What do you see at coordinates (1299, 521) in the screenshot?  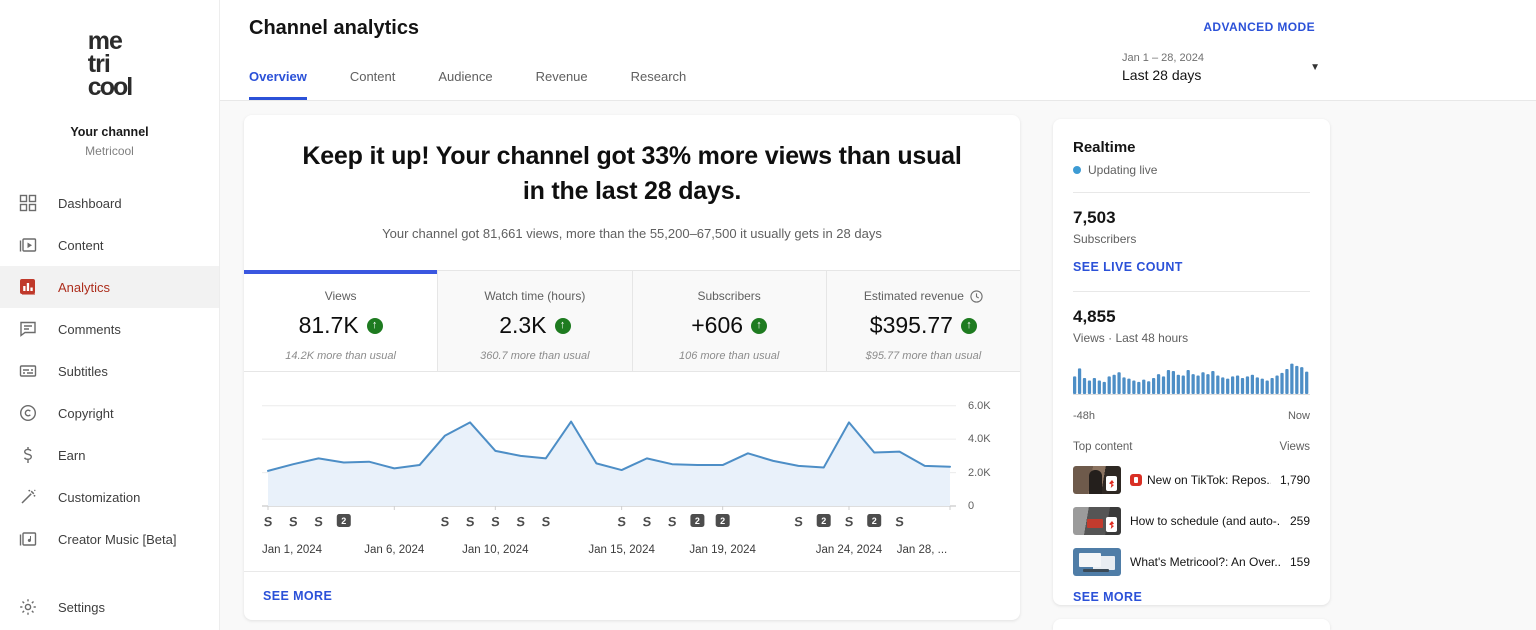 I see `video-views: 259` at bounding box center [1299, 521].